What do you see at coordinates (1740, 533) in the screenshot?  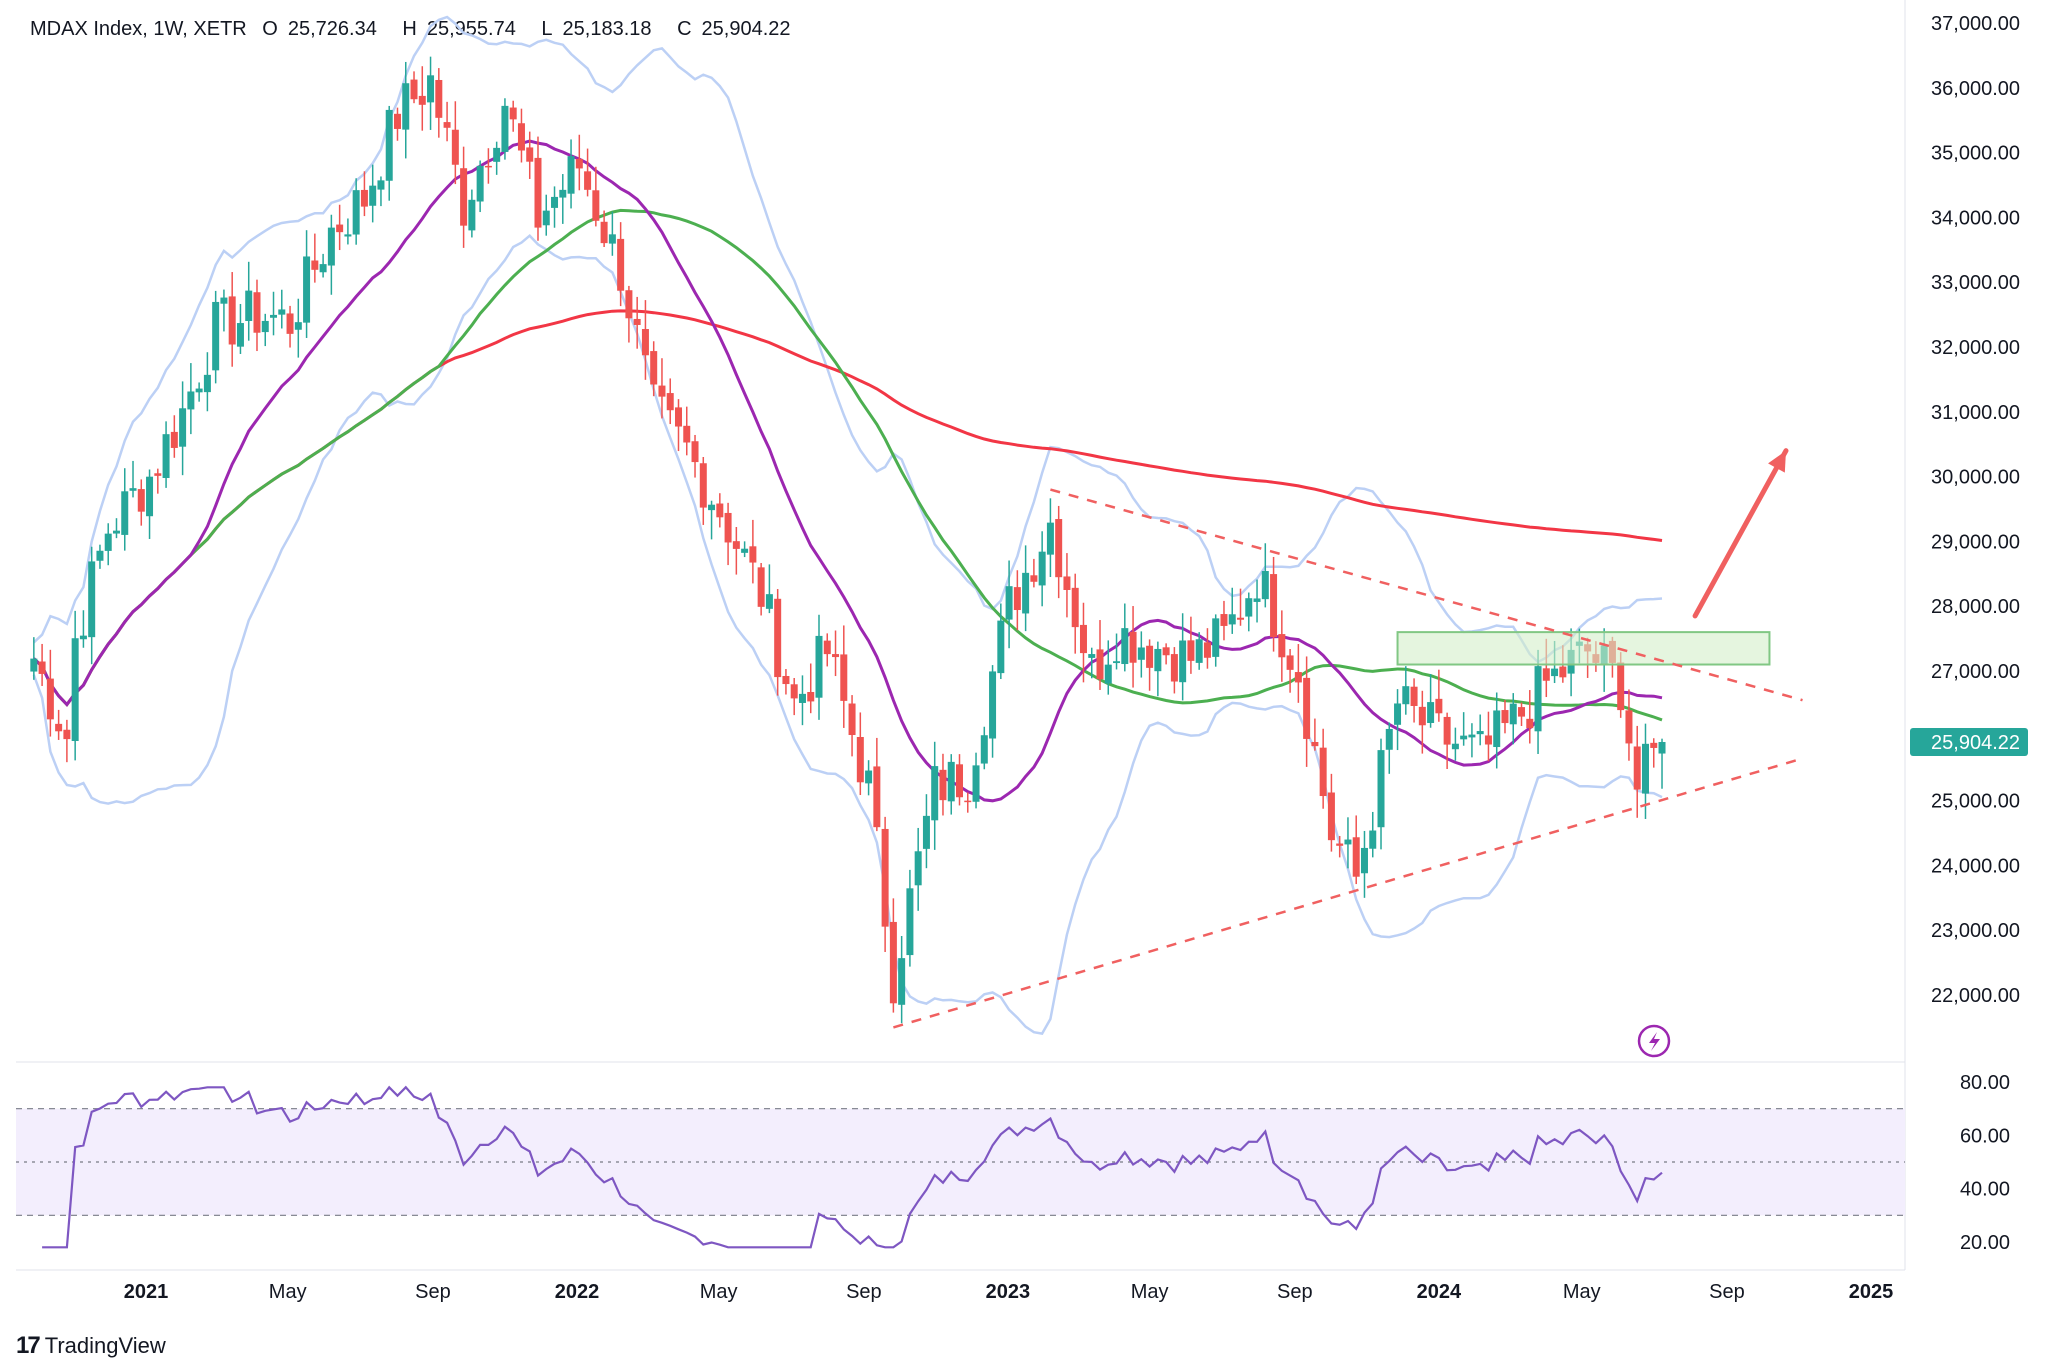 I see `breakout-arrow-shaft` at bounding box center [1740, 533].